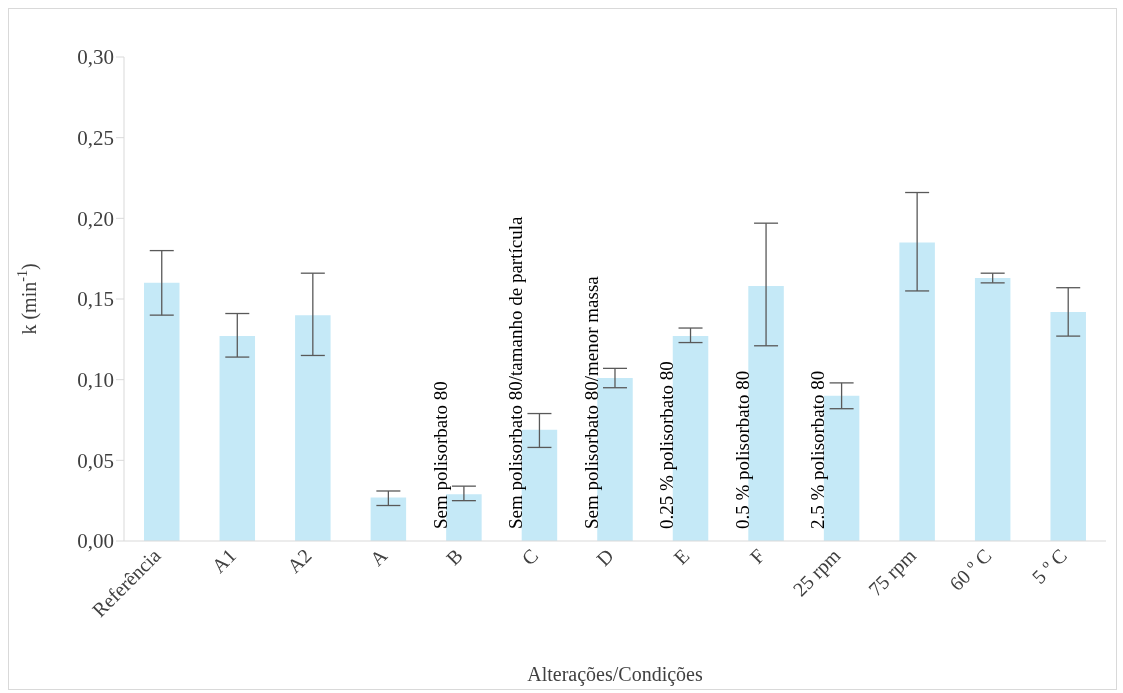 The height and width of the screenshot is (693, 1123). I want to click on x-tick-label: B, so click(454, 557).